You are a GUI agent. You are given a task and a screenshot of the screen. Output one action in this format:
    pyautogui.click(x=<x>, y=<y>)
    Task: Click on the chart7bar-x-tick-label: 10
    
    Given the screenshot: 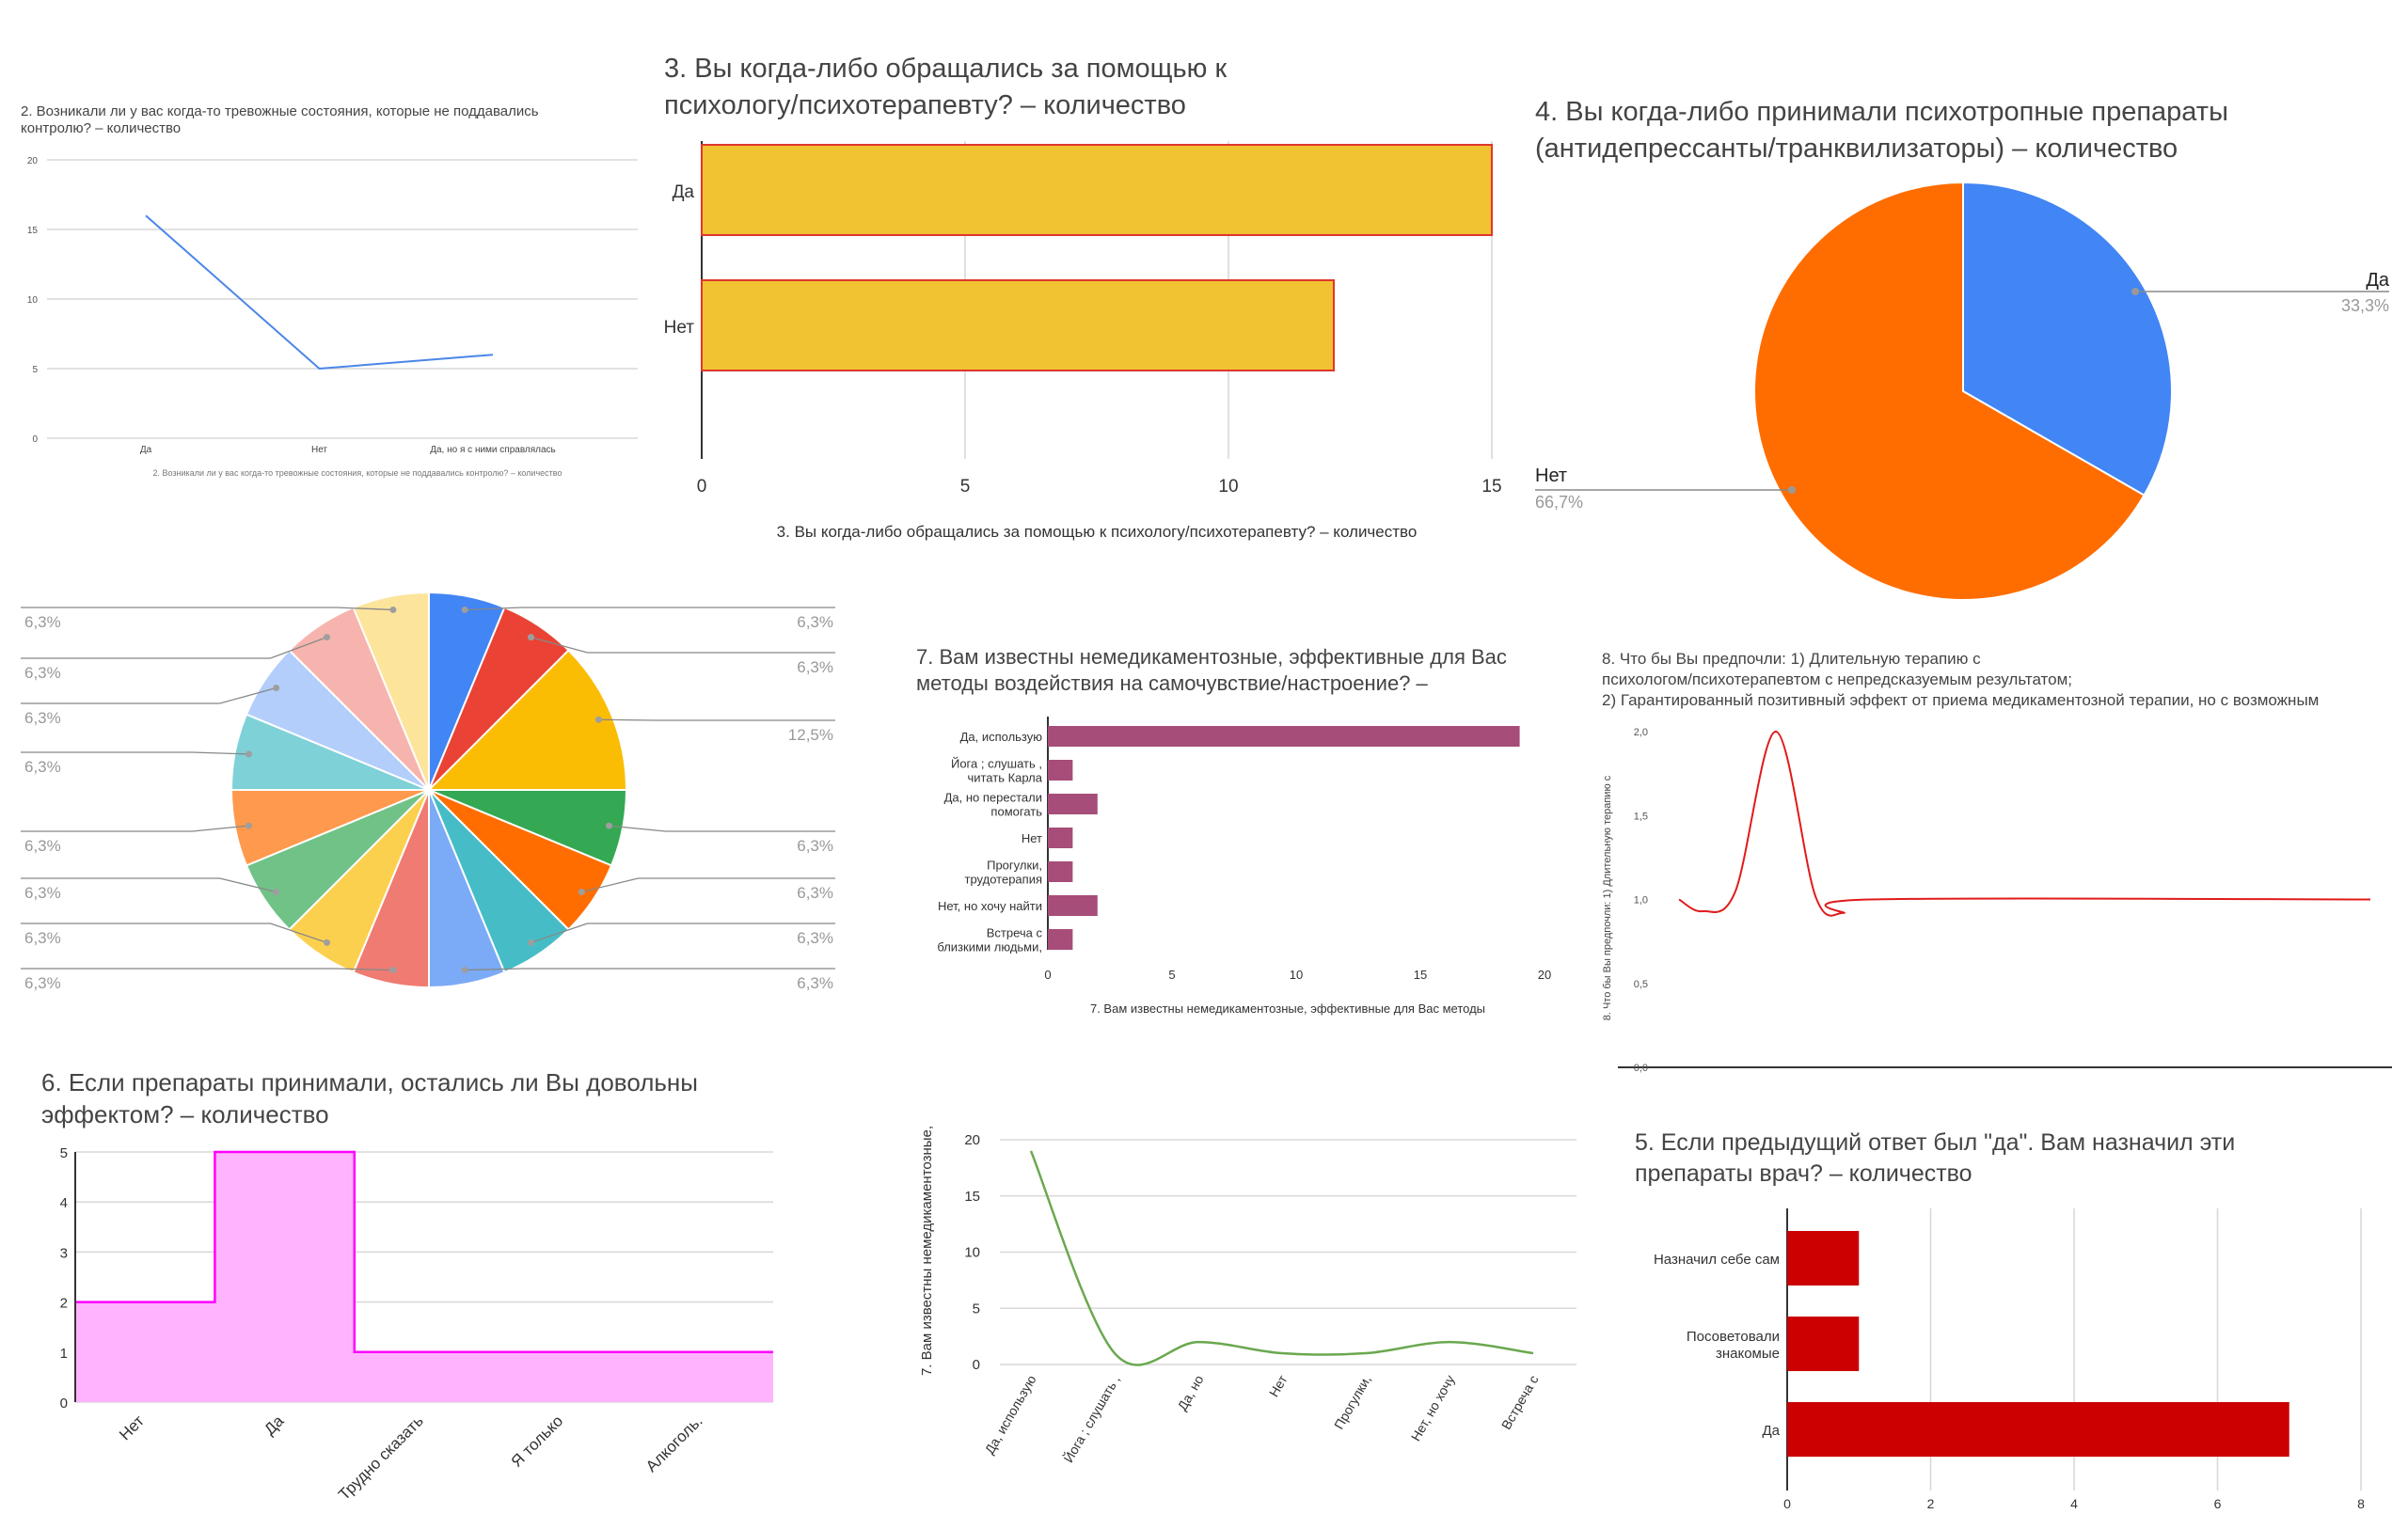 What is the action you would take?
    pyautogui.click(x=1297, y=975)
    